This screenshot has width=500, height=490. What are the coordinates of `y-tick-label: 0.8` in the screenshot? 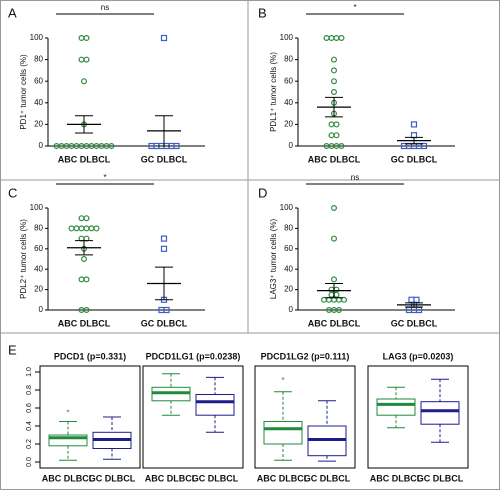 It's located at (29, 390).